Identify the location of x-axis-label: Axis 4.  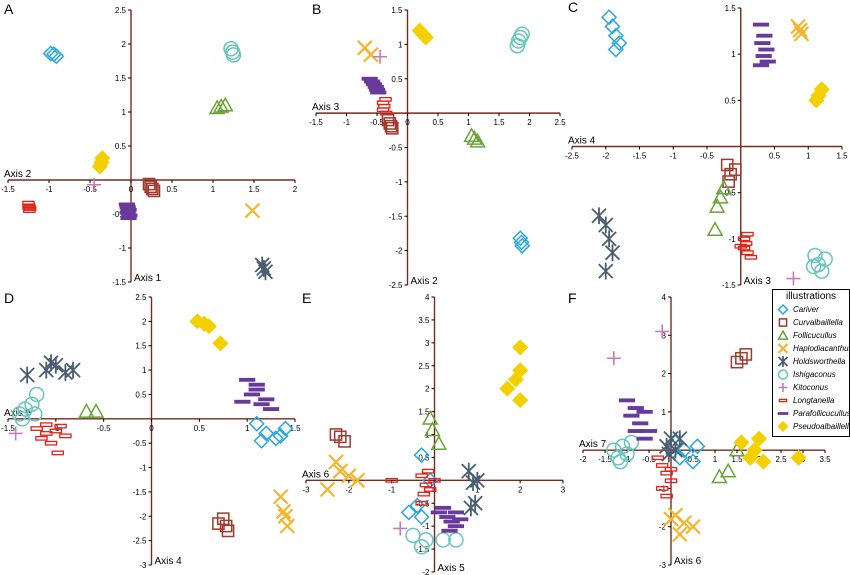
(582, 141).